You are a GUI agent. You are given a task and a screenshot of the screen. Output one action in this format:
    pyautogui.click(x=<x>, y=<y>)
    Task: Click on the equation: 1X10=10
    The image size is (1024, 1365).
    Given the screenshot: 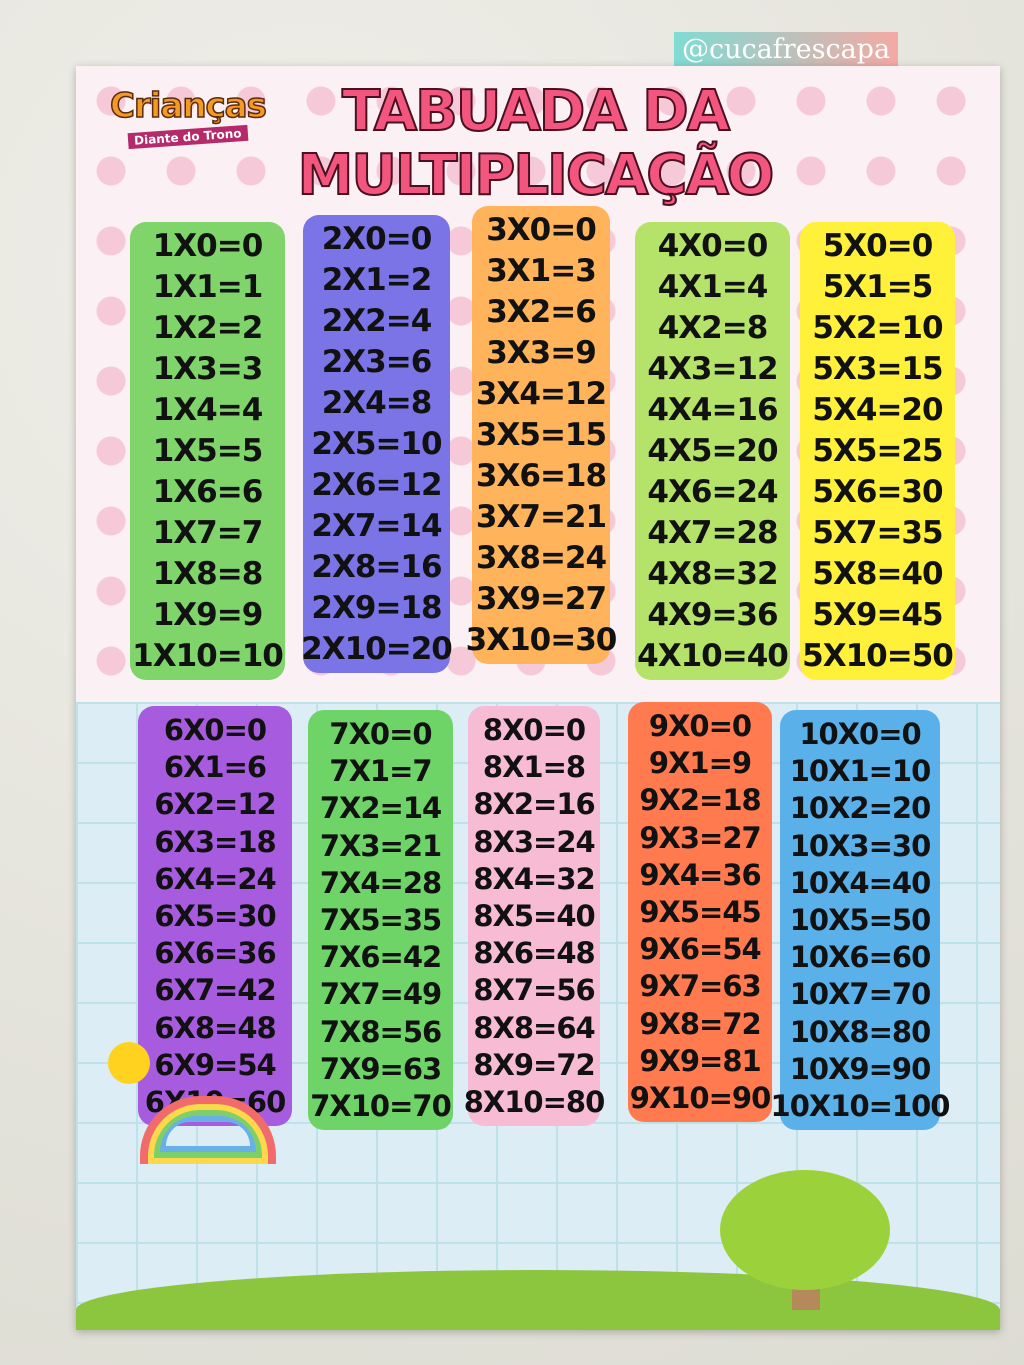 What is the action you would take?
    pyautogui.click(x=208, y=656)
    